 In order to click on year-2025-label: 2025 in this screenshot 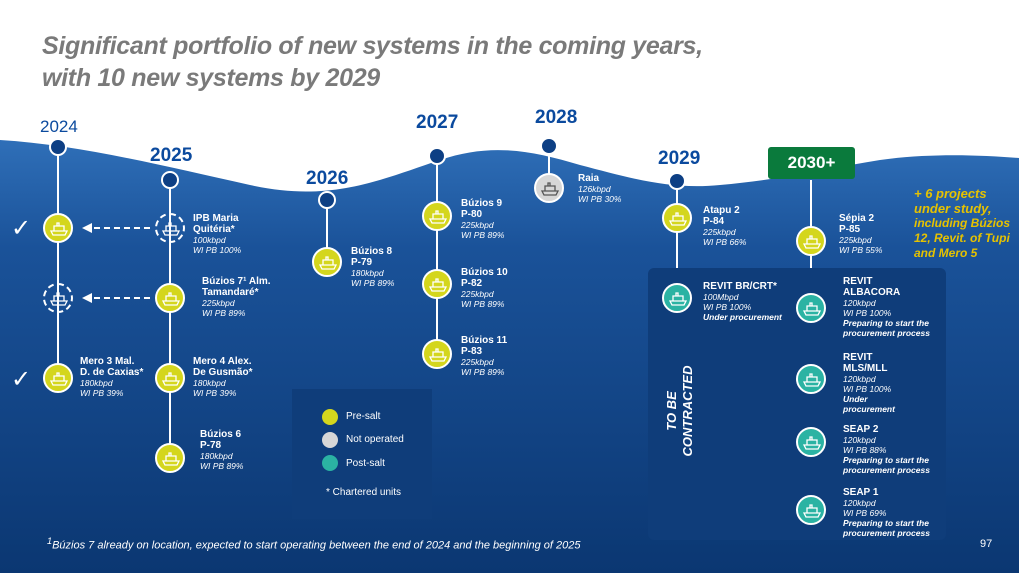, I will do `click(171, 155)`.